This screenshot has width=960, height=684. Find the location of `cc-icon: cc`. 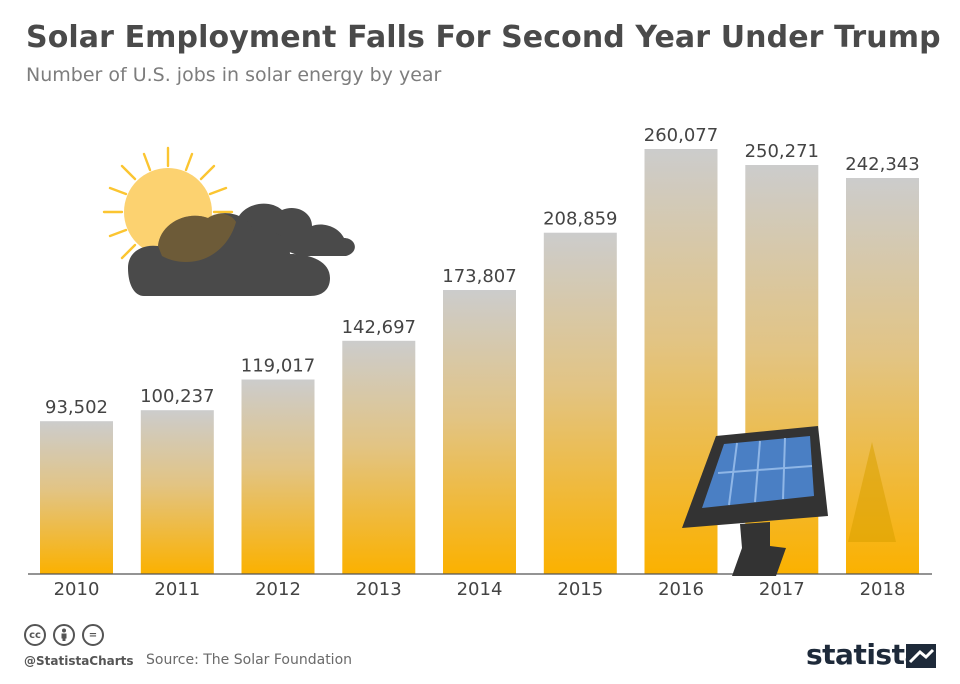

cc-icon: cc is located at coordinates (35, 635).